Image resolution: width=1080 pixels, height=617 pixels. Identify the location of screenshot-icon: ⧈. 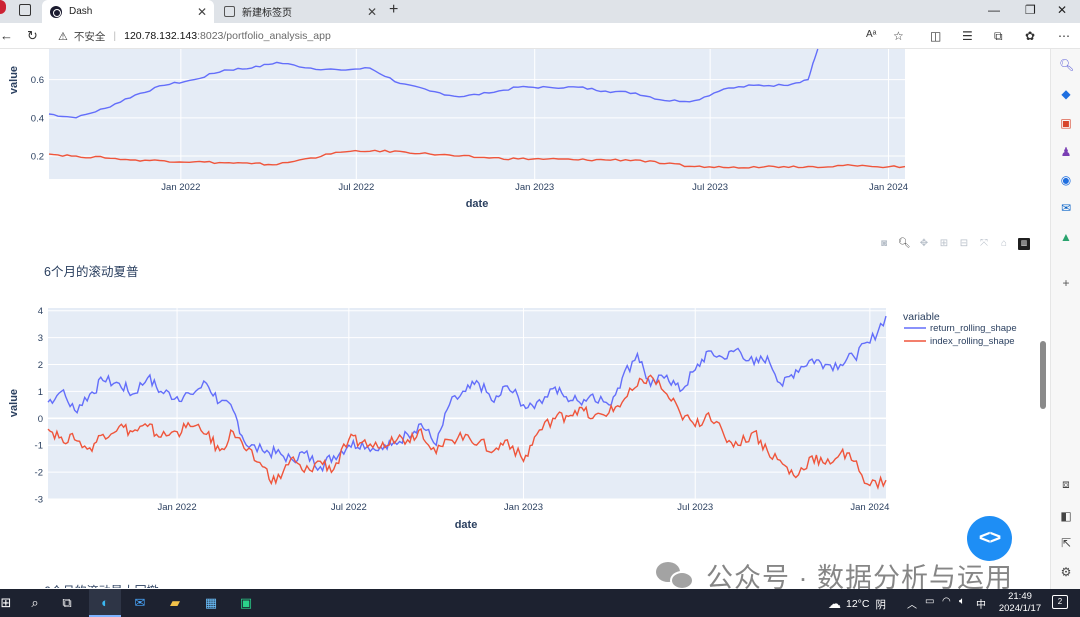
(1066, 484).